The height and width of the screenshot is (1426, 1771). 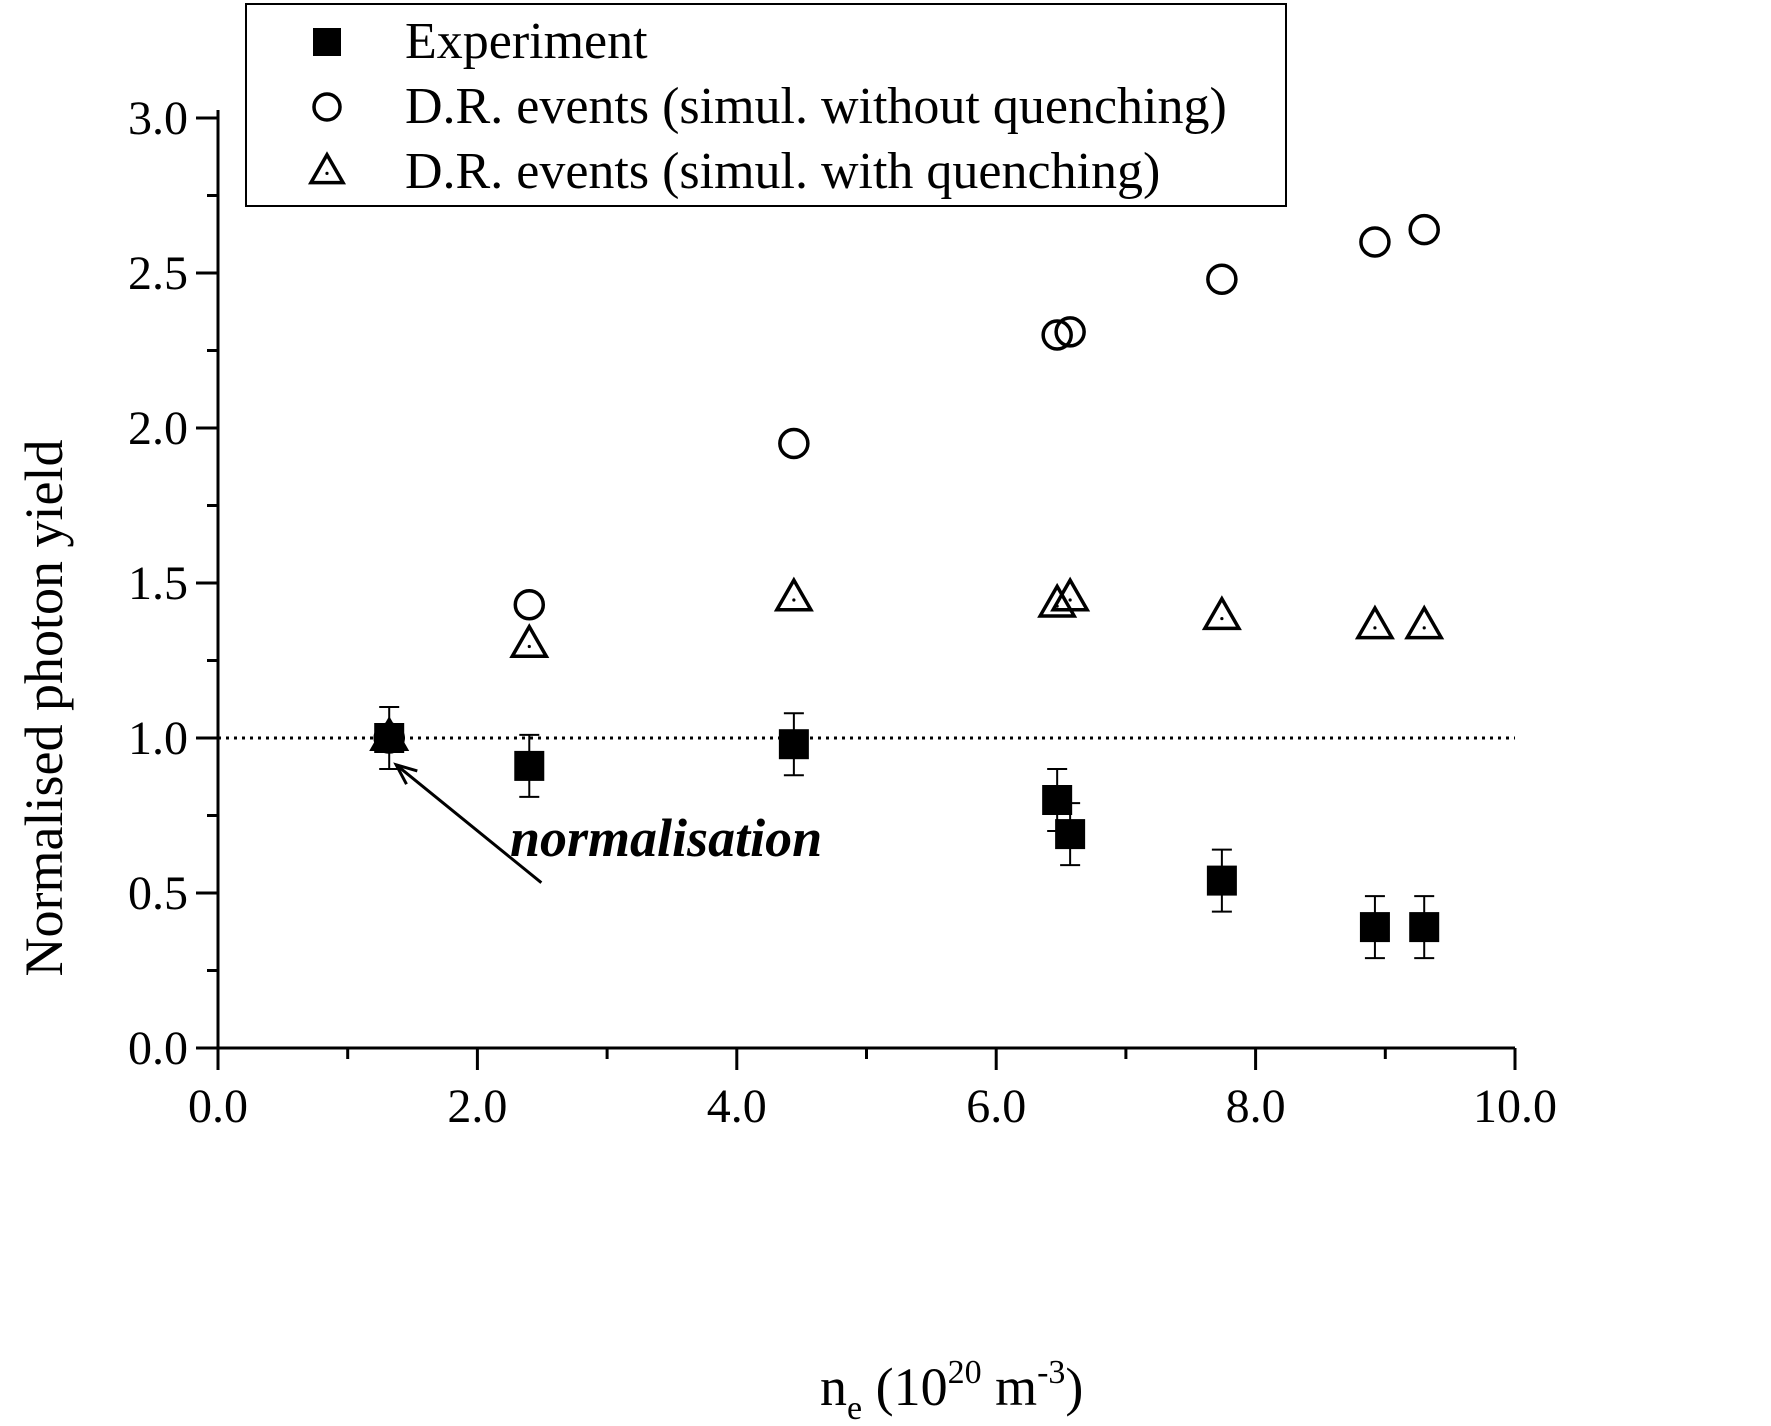 What do you see at coordinates (158, 893) in the screenshot?
I see `y-tick-label: 0.5` at bounding box center [158, 893].